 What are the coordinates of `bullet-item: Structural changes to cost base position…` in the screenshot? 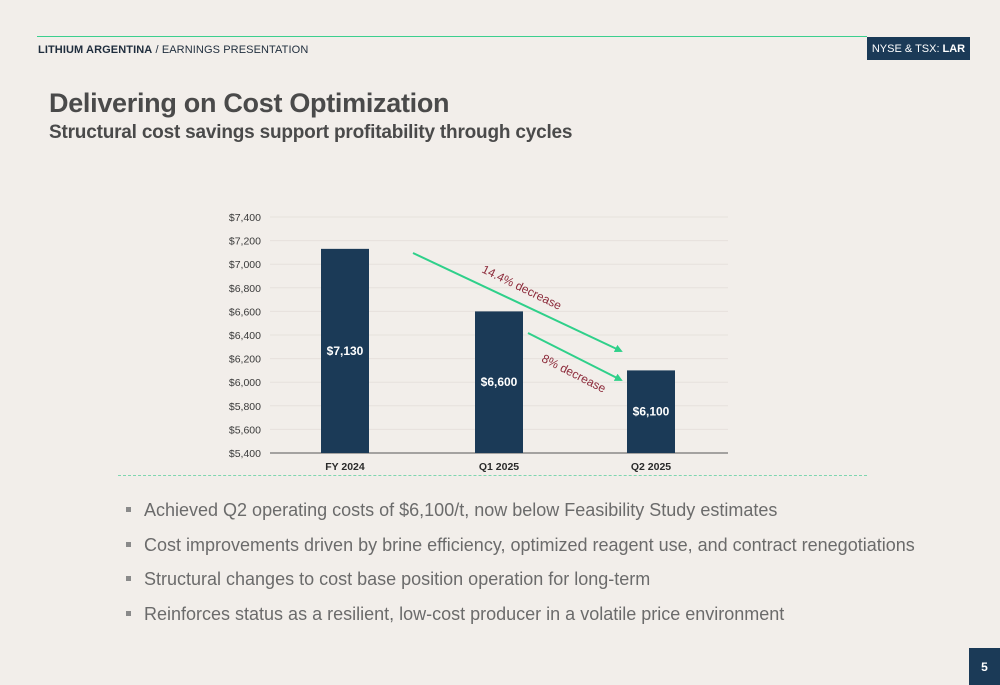 It's located at (519, 579).